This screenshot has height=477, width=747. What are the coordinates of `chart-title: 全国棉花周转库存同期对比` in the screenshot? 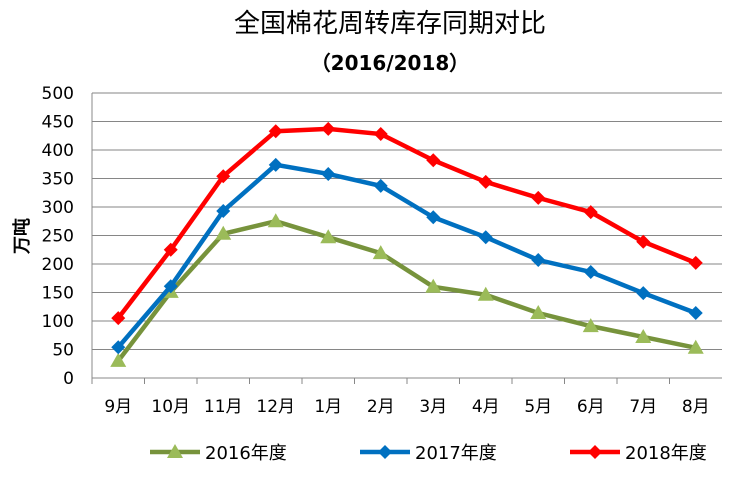 It's located at (390, 24).